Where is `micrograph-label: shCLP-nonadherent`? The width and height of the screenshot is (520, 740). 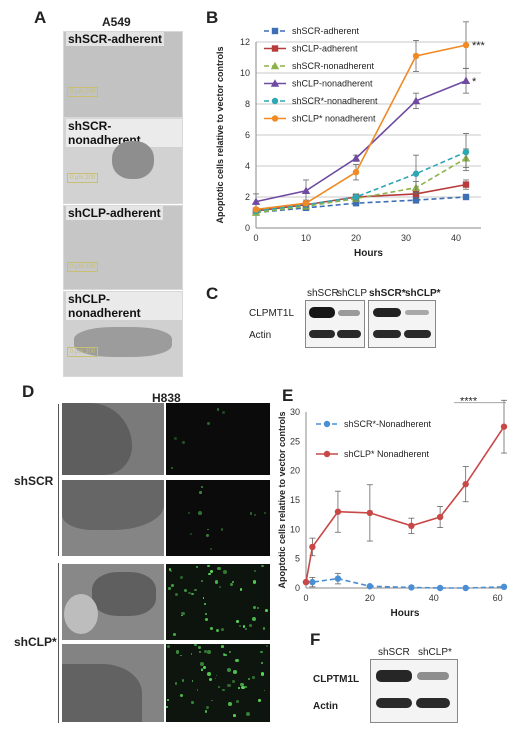 micrograph-label: shCLP-nonadherent is located at coordinates (124, 306).